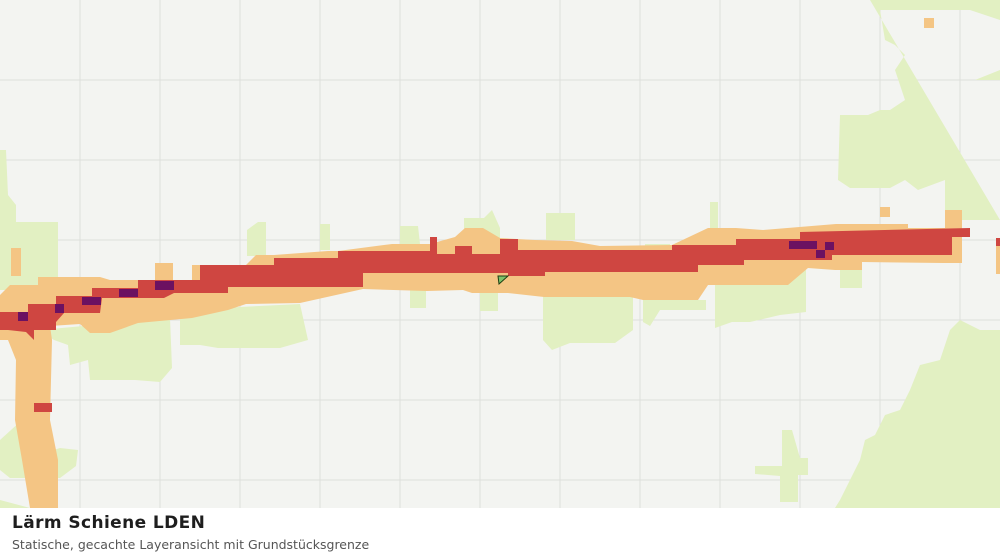 This screenshot has width=1000, height=560. Describe the element at coordinates (503, 280) in the screenshot. I see `parcel-boundary` at that location.